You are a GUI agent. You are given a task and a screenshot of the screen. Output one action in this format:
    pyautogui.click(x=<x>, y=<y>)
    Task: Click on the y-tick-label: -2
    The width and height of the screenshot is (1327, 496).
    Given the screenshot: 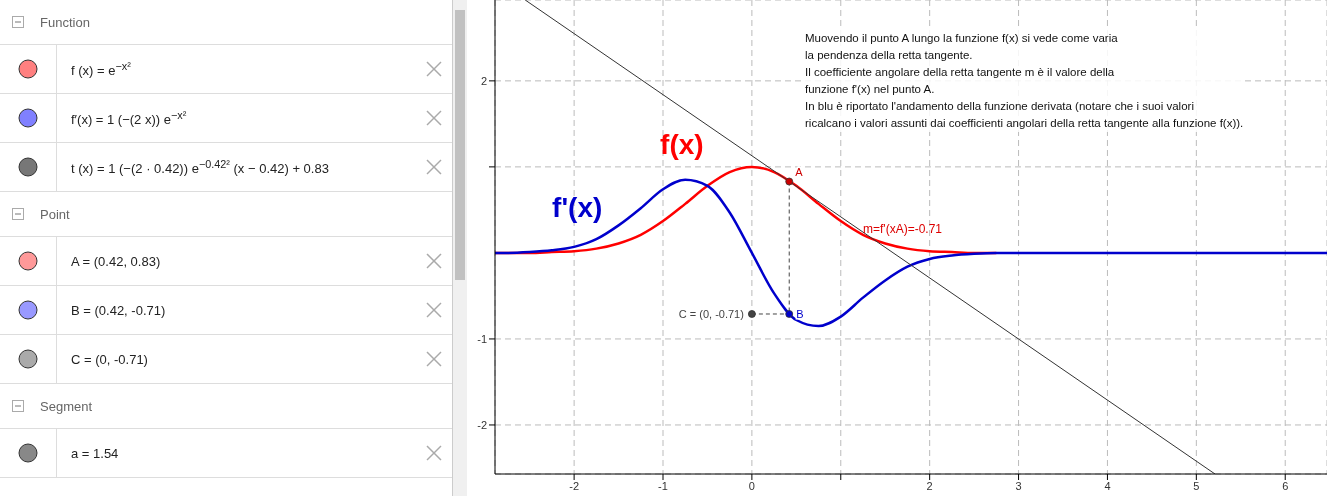 What is the action you would take?
    pyautogui.click(x=482, y=424)
    